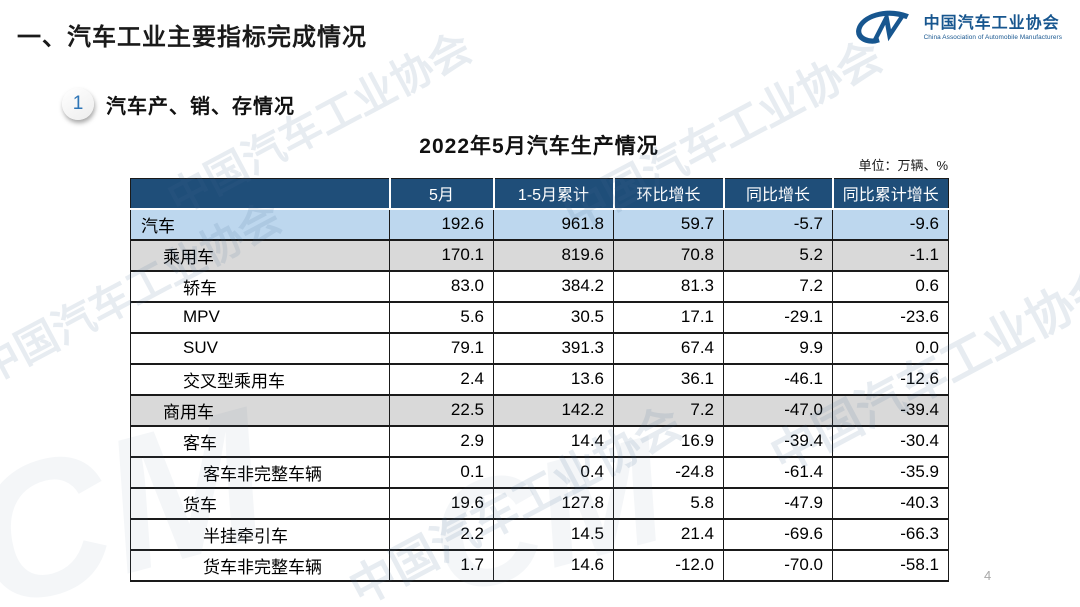  Describe the element at coordinates (890, 378) in the screenshot. I see `data-cell: -12.6` at that location.